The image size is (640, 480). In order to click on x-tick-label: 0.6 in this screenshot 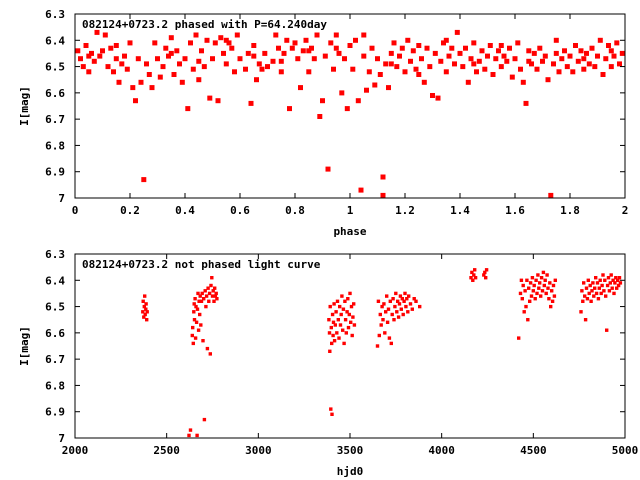, I will do `click(240, 210)`.